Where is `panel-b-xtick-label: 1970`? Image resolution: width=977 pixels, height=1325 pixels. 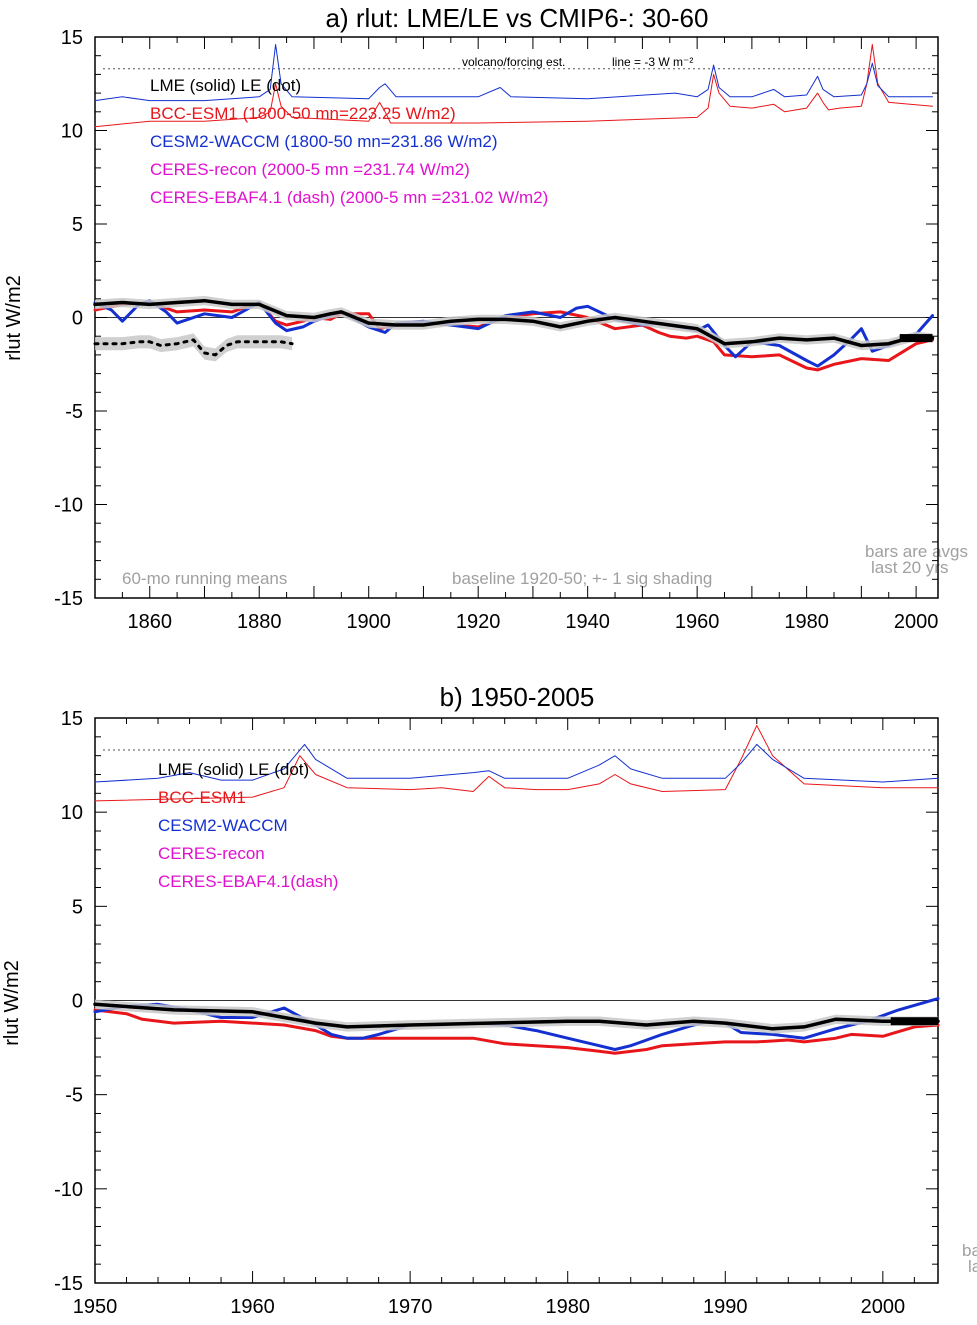
panel-b-xtick-label: 1970 is located at coordinates (410, 1307).